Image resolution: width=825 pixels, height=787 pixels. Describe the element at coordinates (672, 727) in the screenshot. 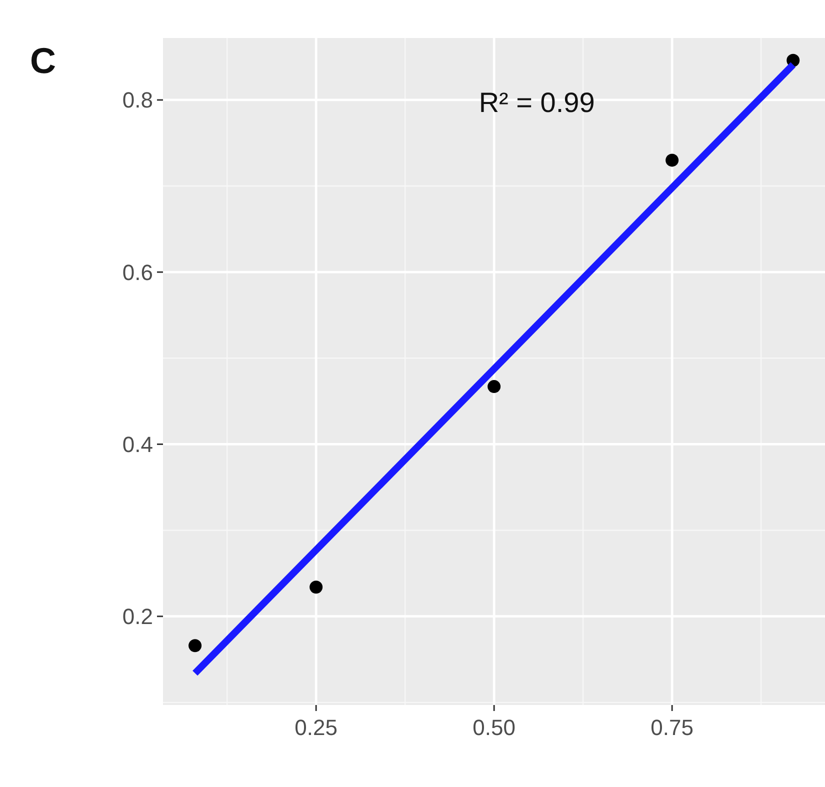

I see `x-tick-label: 0.75` at that location.